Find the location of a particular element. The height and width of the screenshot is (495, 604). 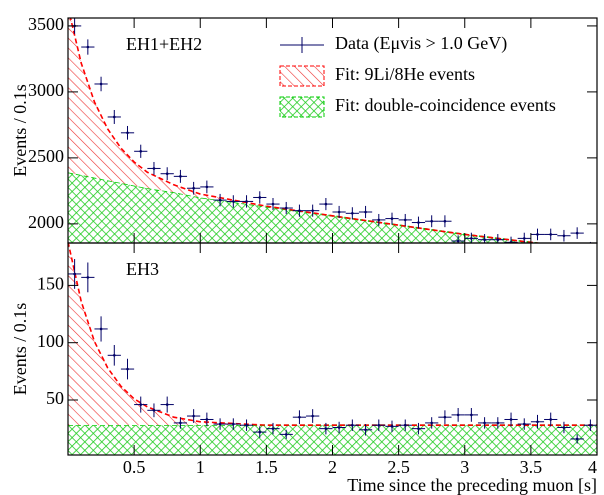

legend-label: Data (Eμvis > 1.0 GeV) is located at coordinates (421, 43).